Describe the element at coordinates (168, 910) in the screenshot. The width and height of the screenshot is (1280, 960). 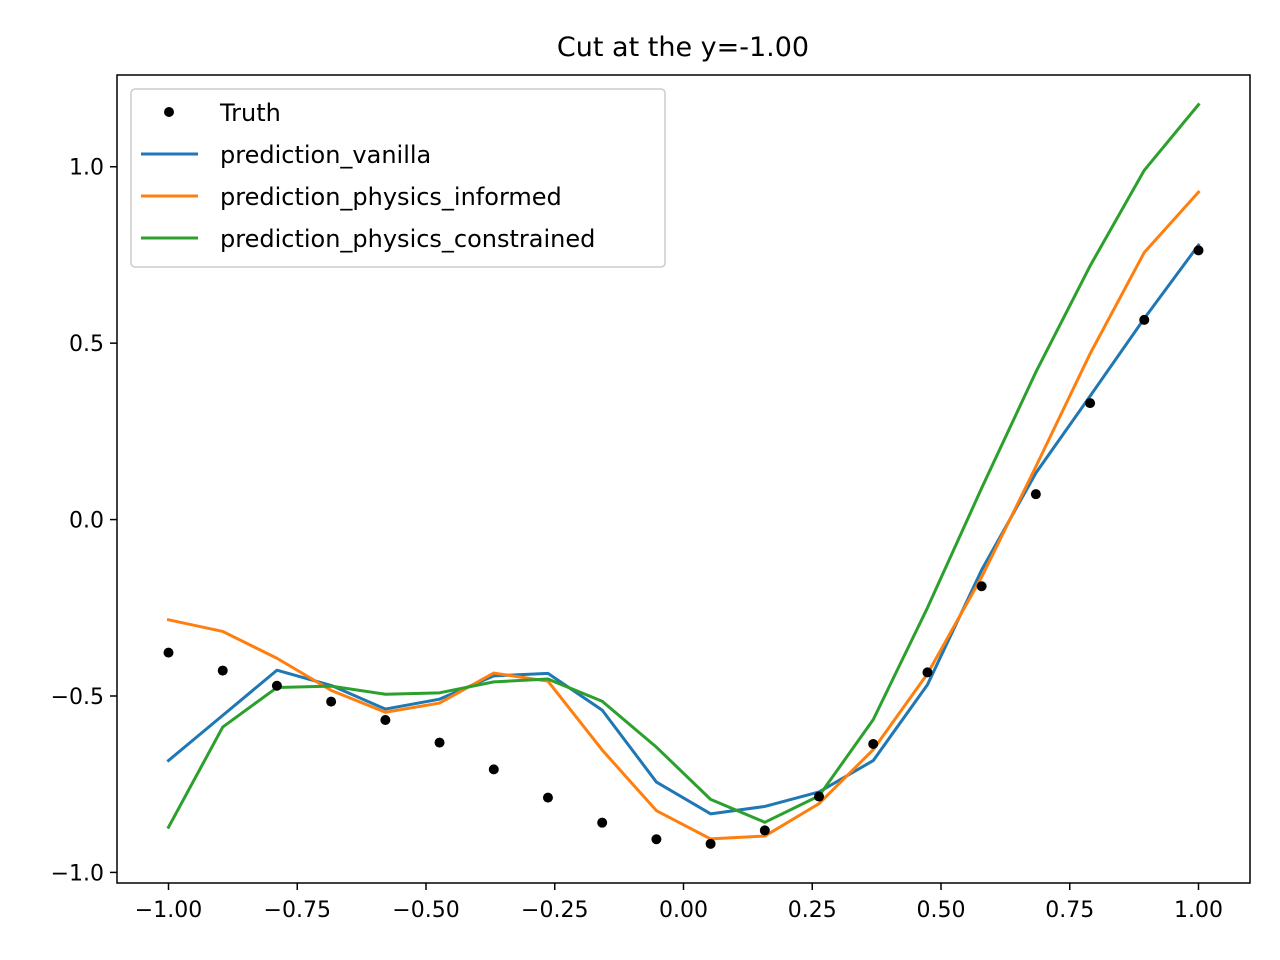
I see `x-tick-label: −1.00` at that location.